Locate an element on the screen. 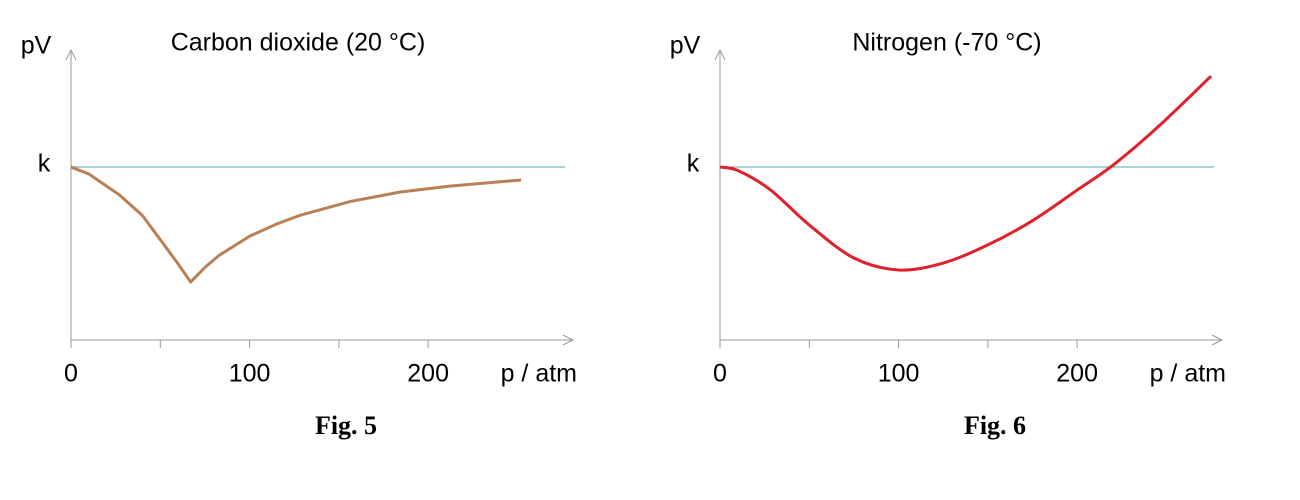 The image size is (1300, 500). chart-title: Carbon dioxide (20 °C) is located at coordinates (298, 43).